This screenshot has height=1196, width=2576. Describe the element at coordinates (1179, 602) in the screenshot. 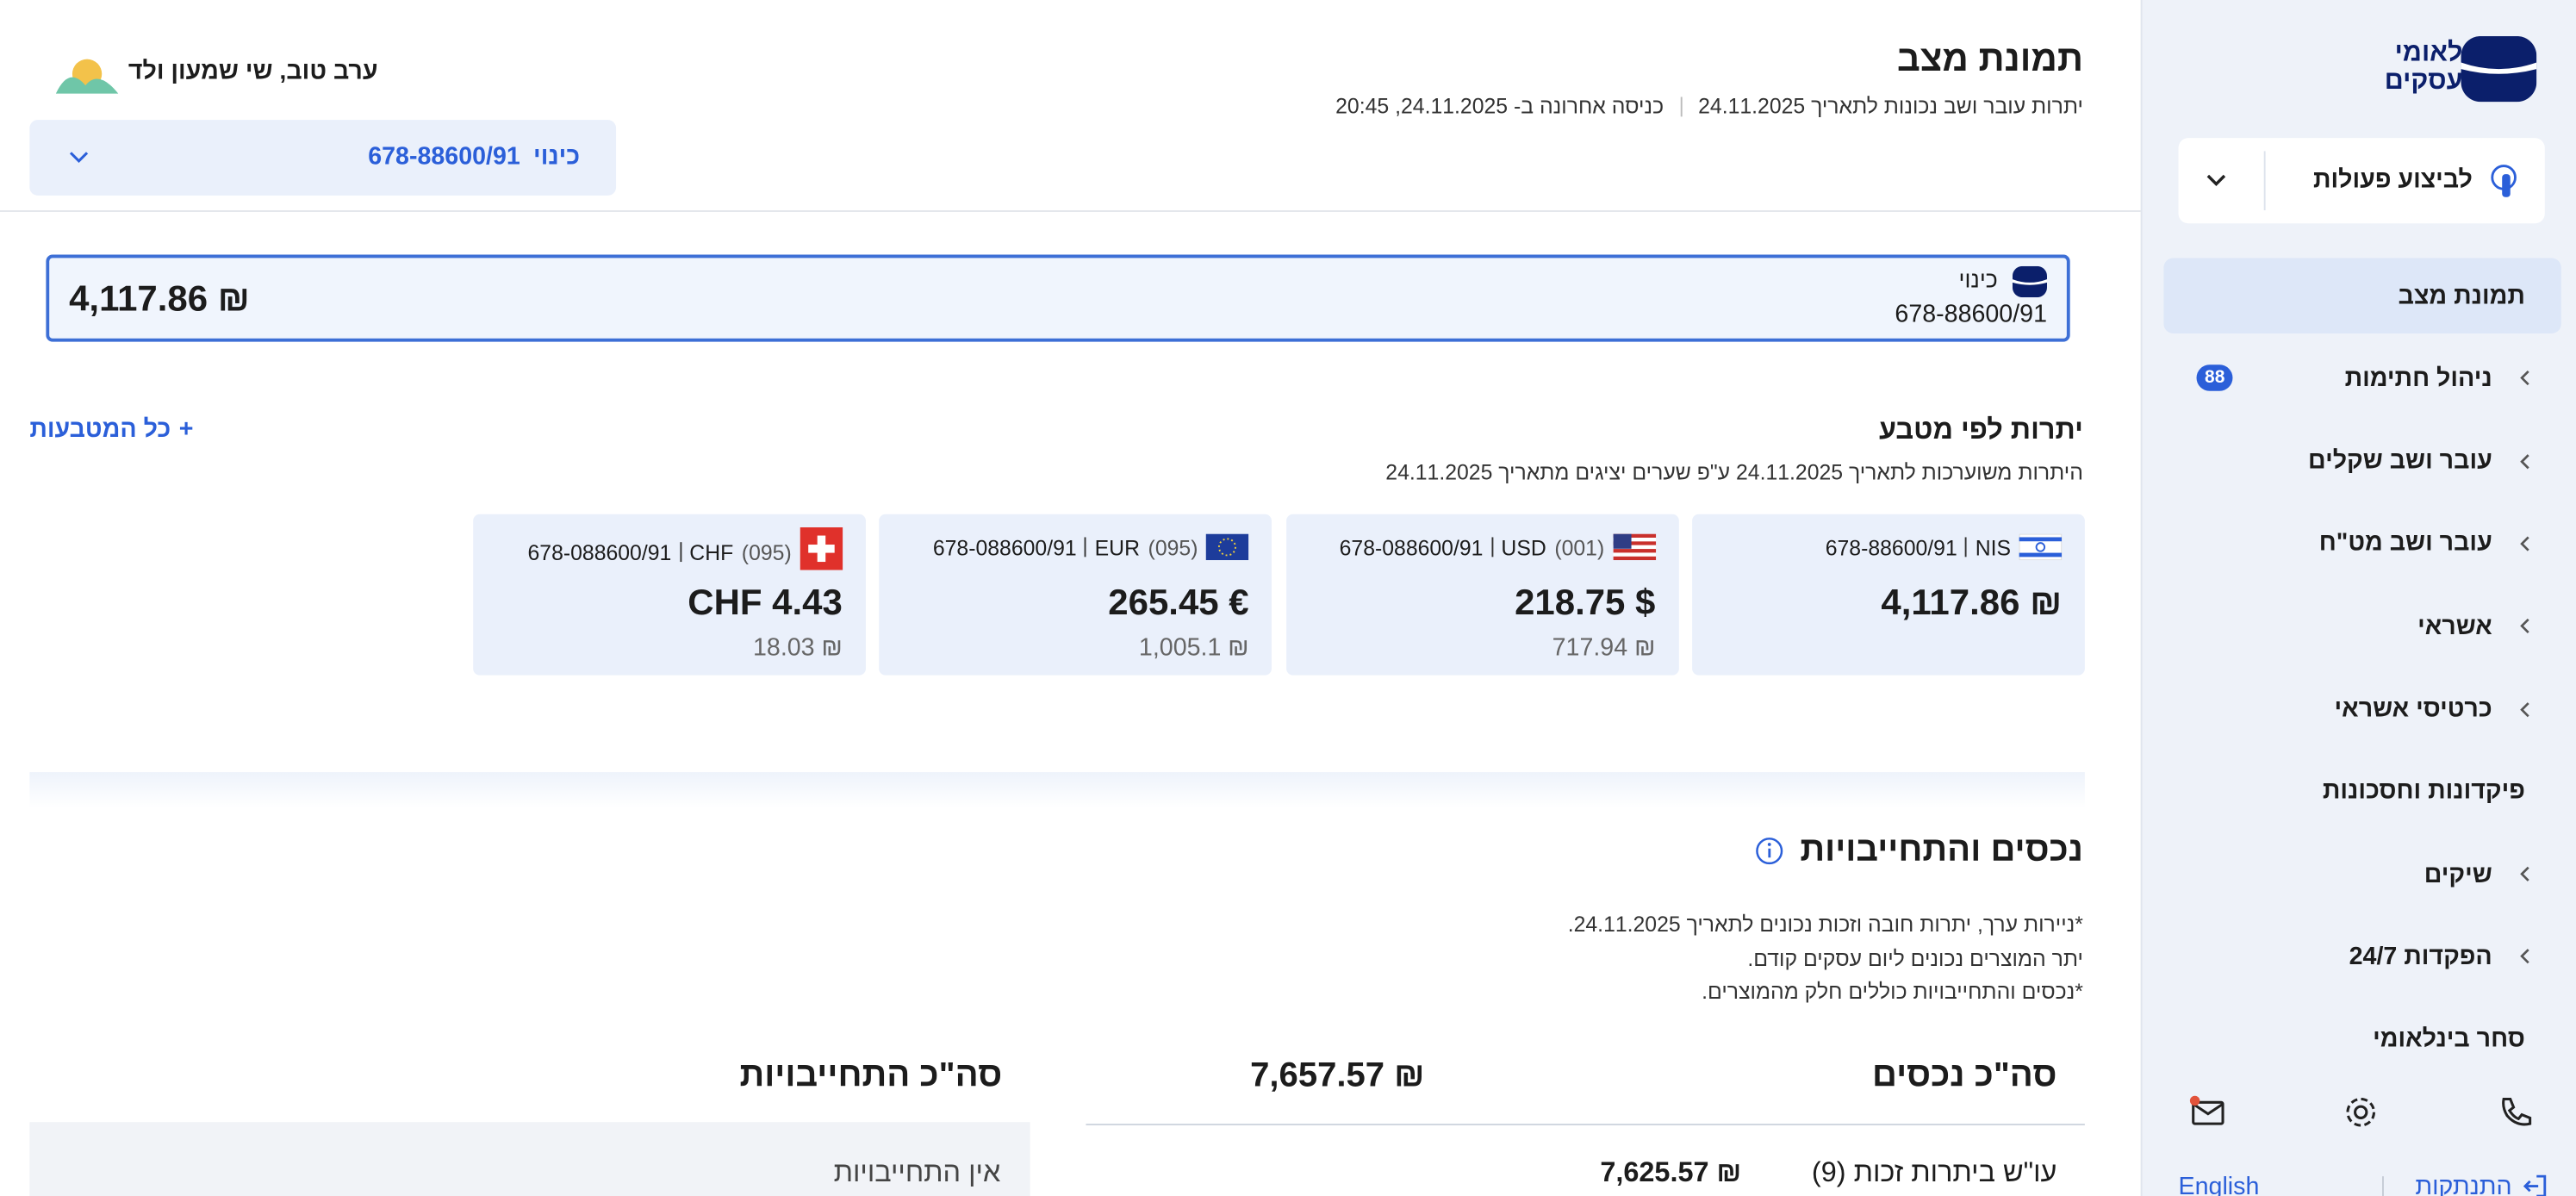

I see `card-amount: 265.45 €` at that location.